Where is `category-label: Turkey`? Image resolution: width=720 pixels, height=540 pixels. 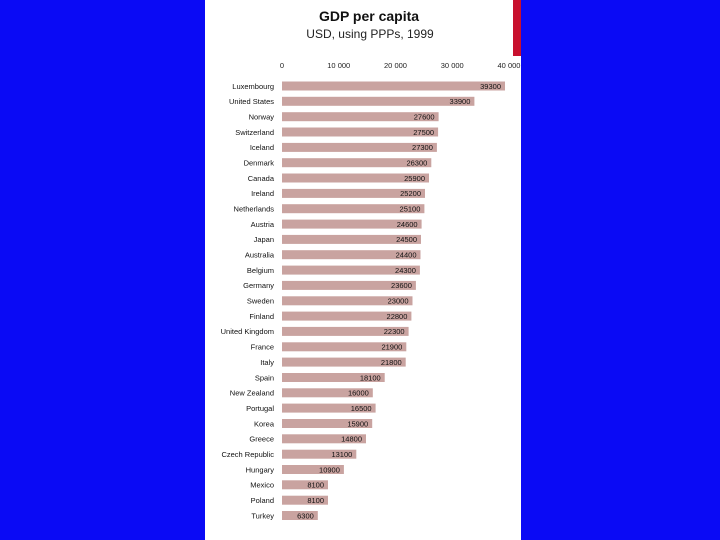
category-label: Turkey is located at coordinates (262, 515).